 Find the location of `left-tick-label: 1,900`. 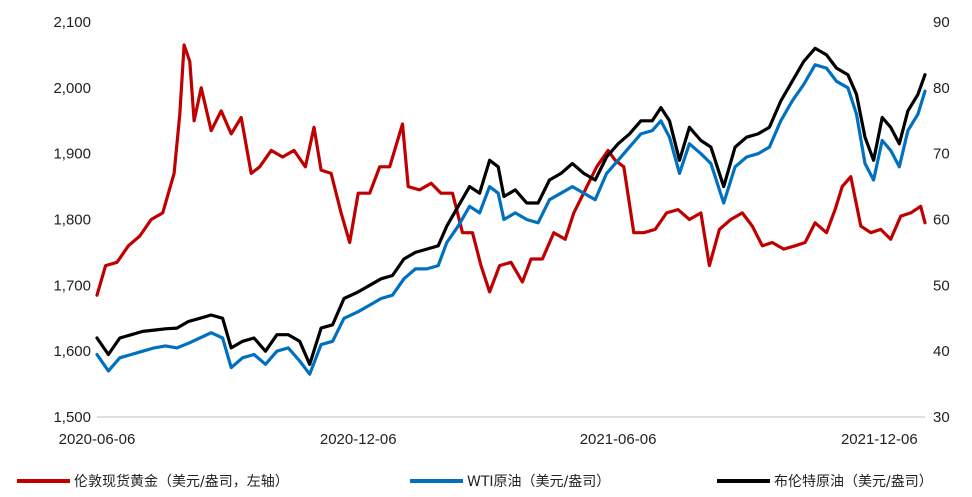

left-tick-label: 1,900 is located at coordinates (72, 154).